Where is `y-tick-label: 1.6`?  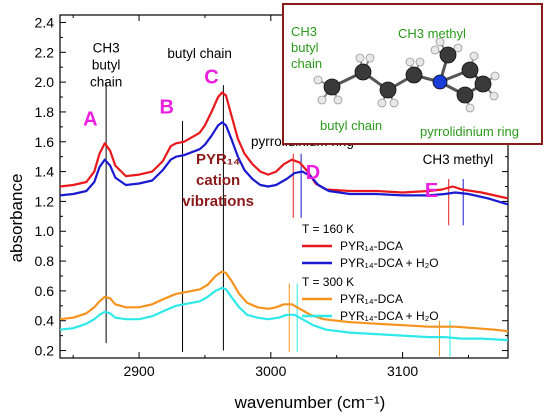 y-tick-label: 1.6 is located at coordinates (45, 142).